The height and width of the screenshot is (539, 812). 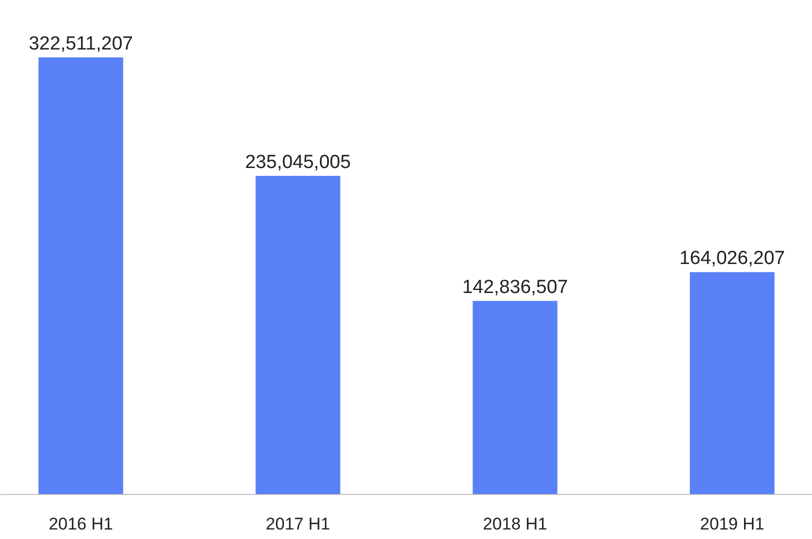 I want to click on x-tick-label: 2016 H1, so click(x=80, y=524).